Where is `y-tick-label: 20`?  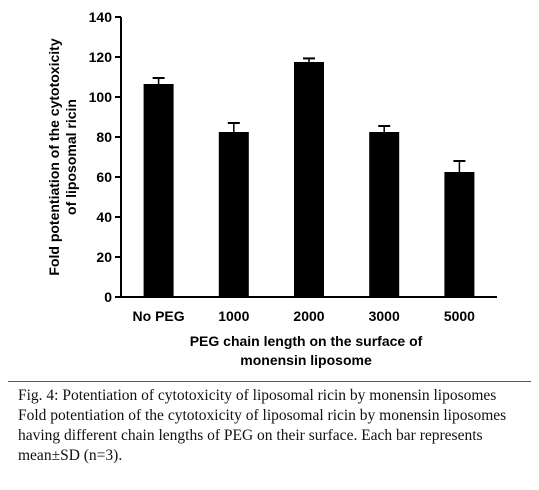
y-tick-label: 20 is located at coordinates (104, 257).